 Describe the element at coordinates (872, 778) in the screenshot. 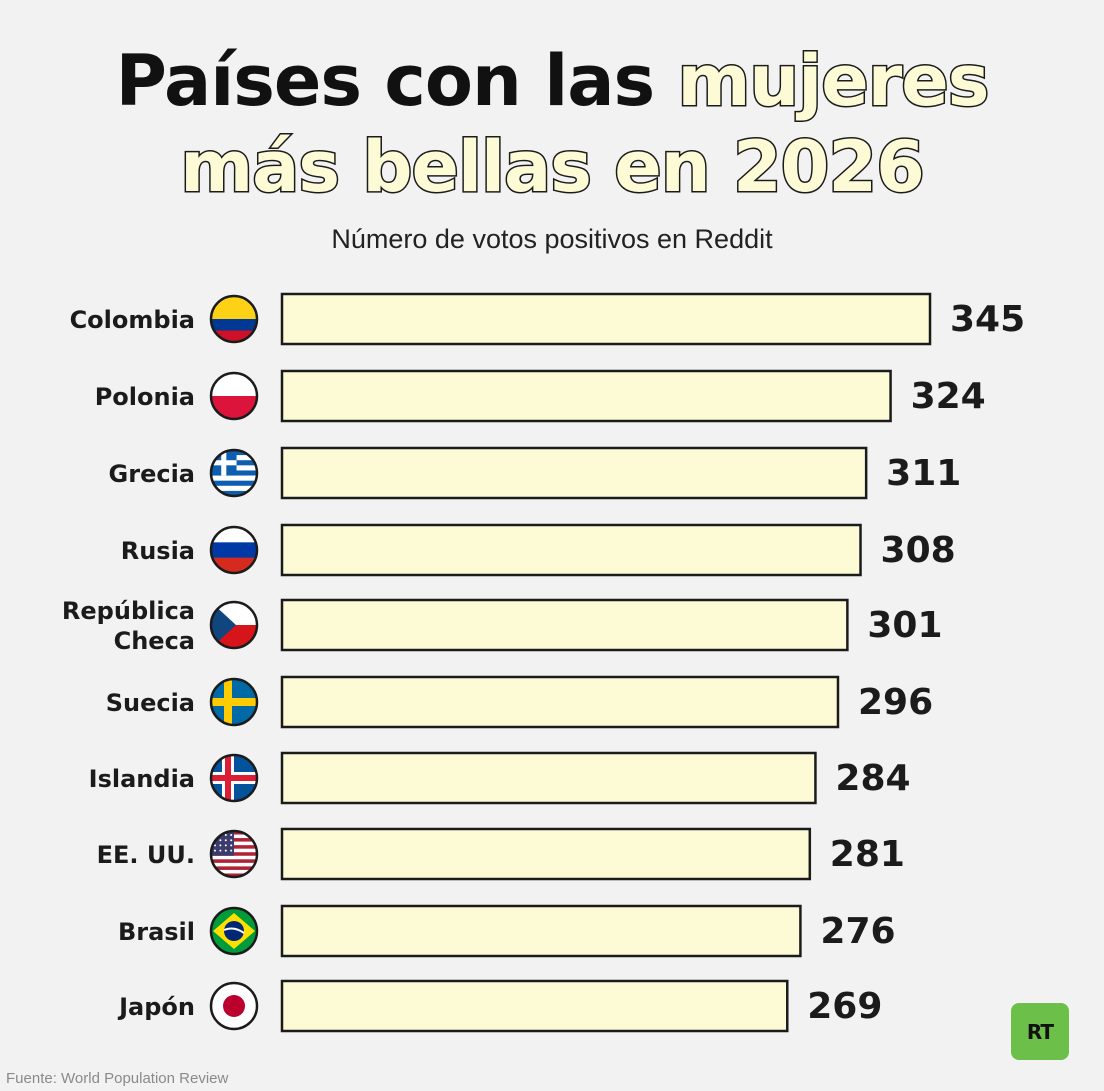

I see `value-label: 284` at that location.